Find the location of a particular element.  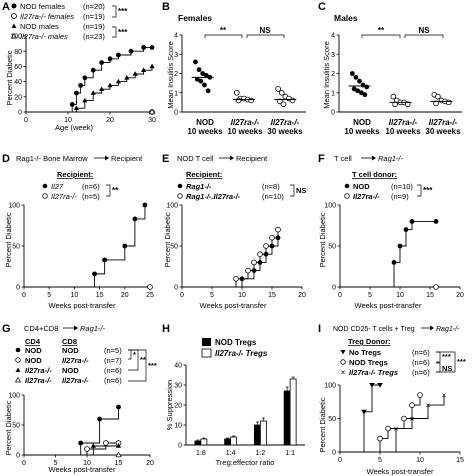

legend-label: Il27 is located at coordinates (57, 186).